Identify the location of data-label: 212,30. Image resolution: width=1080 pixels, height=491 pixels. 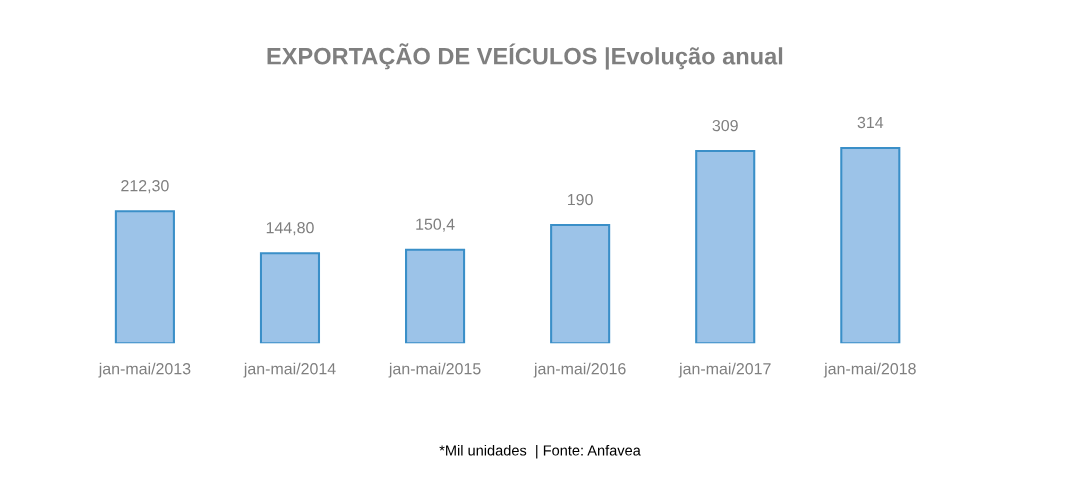
(145, 187).